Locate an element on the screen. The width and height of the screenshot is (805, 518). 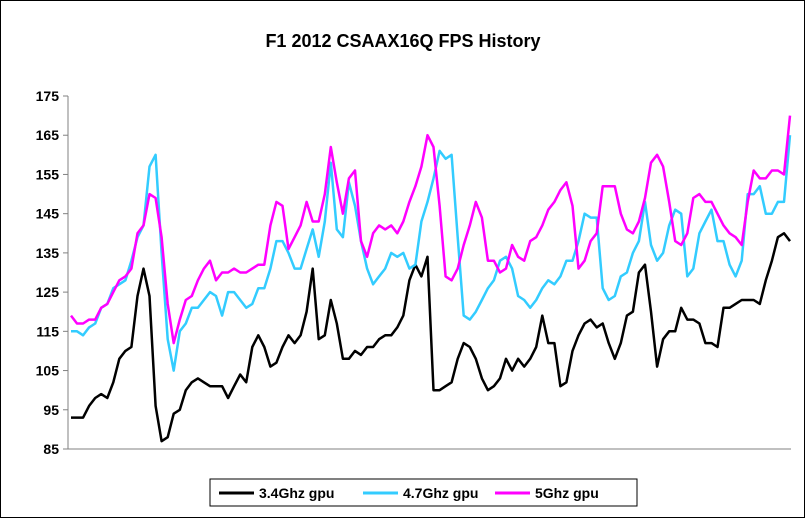
y-axis-ticks: 85 95 105 115 125 135 145 155 165 175 is located at coordinates (52, 272).